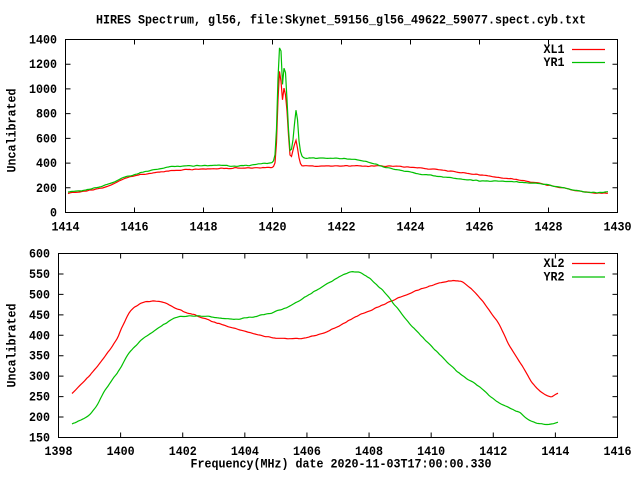 The height and width of the screenshot is (480, 640). I want to click on svg-text: 350, so click(39, 356).